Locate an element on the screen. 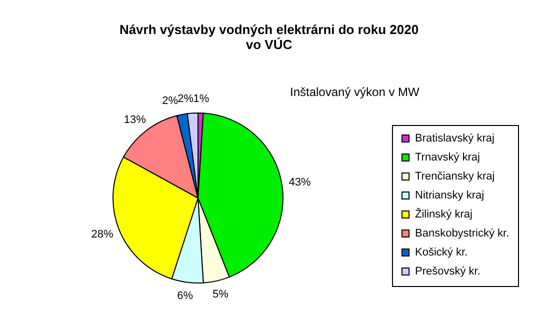  data-label: 13% is located at coordinates (135, 120).